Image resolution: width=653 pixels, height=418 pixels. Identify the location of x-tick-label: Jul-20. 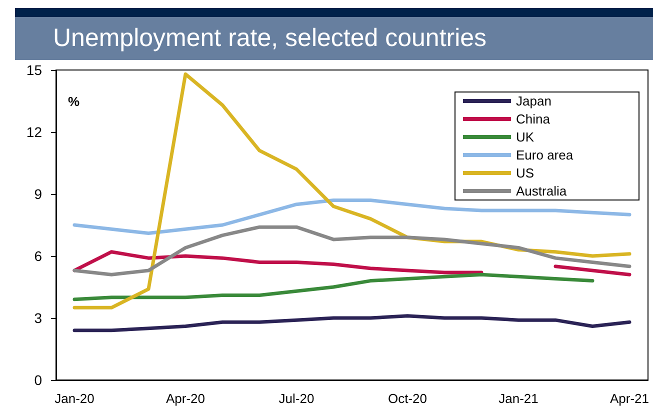
(296, 398).